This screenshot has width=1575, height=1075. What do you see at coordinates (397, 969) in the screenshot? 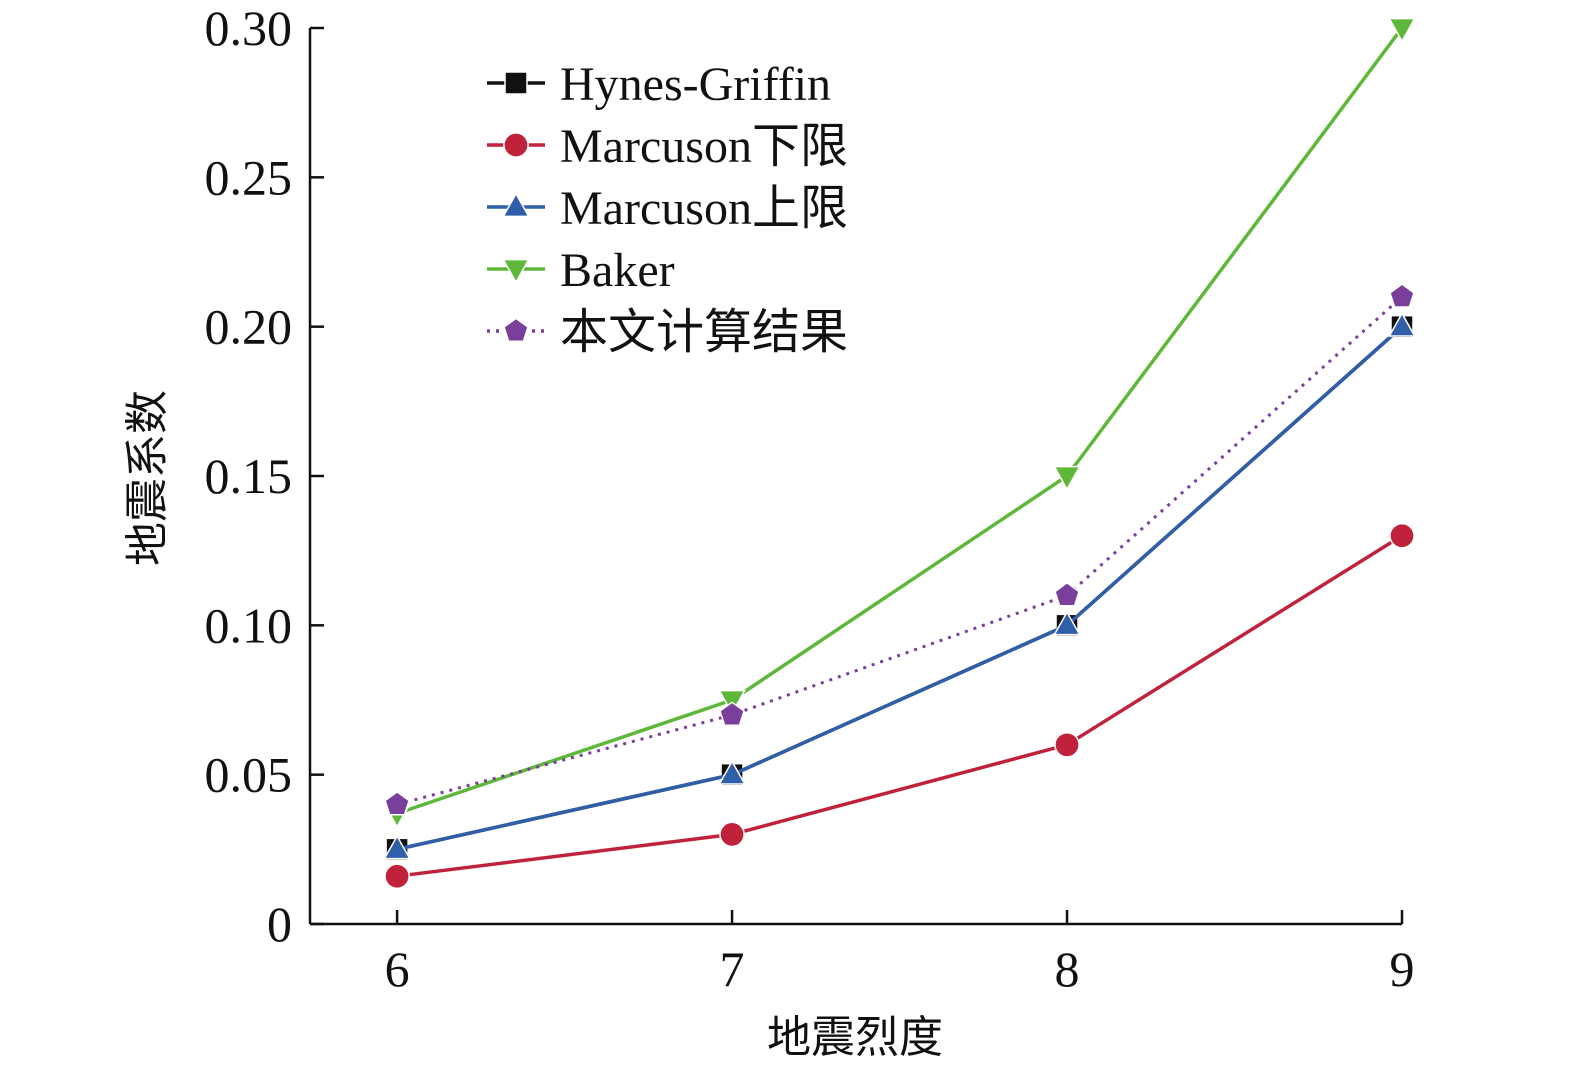
I see `x-tick-label: 6` at bounding box center [397, 969].